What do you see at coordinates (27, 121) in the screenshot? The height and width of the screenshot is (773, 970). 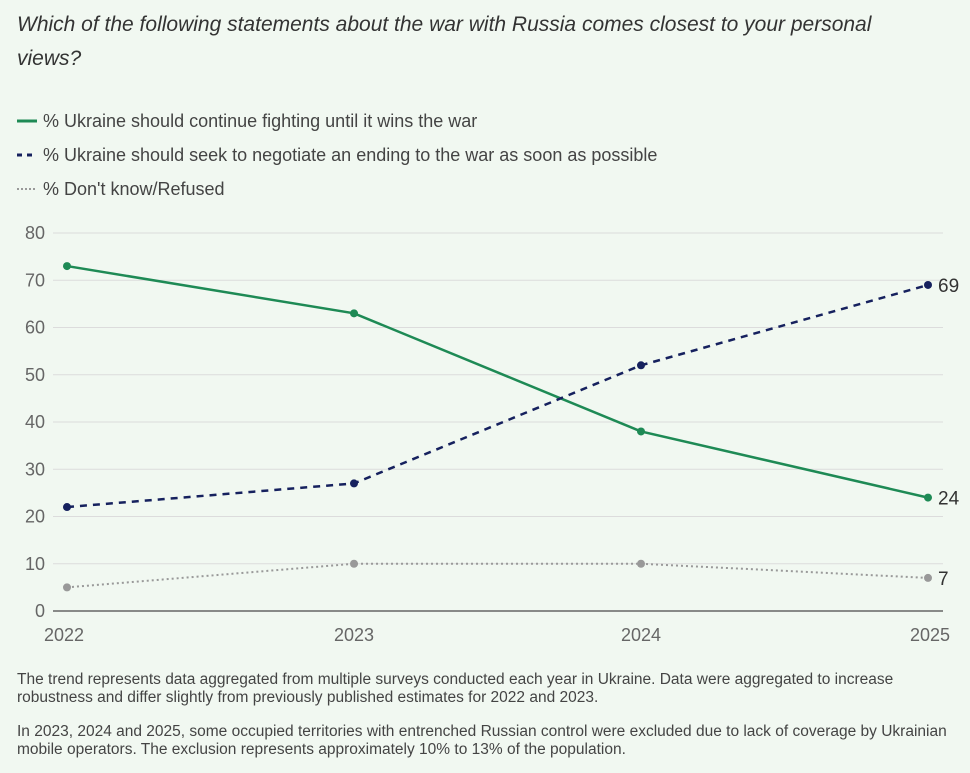 I see `solid-line-swatch-icon` at bounding box center [27, 121].